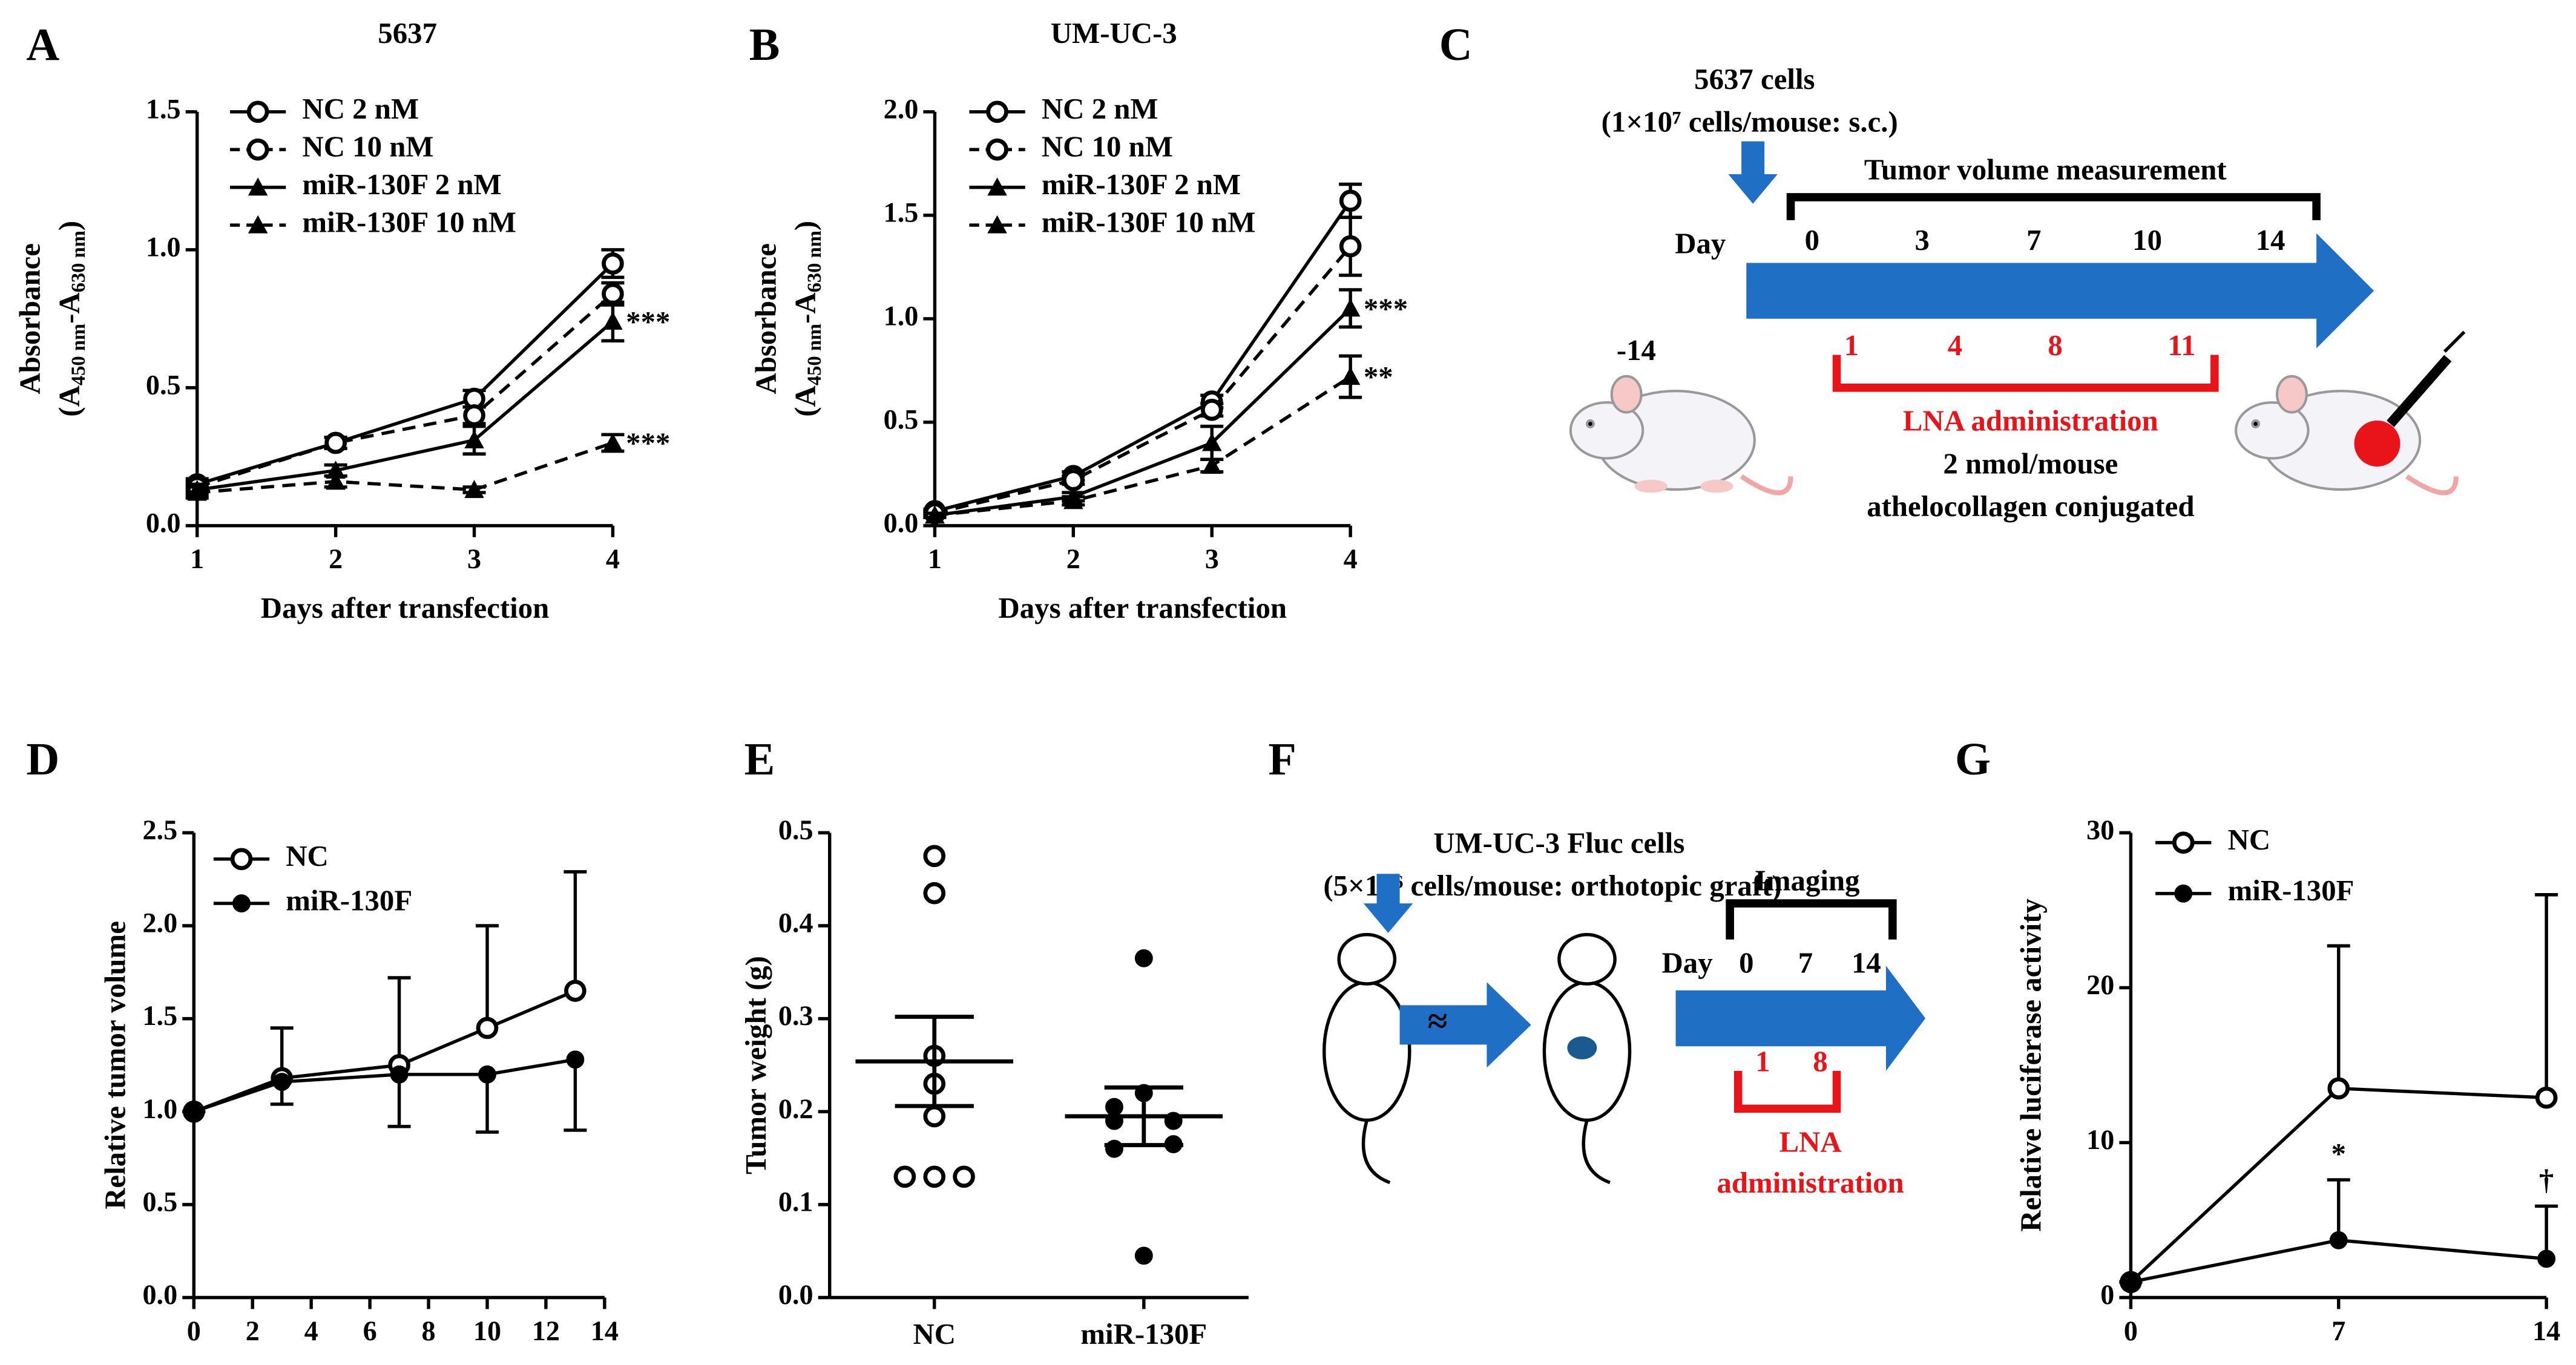 This screenshot has height=1365, width=2576. What do you see at coordinates (406, 607) in the screenshot?
I see `x-axis-label: Days after transfection` at bounding box center [406, 607].